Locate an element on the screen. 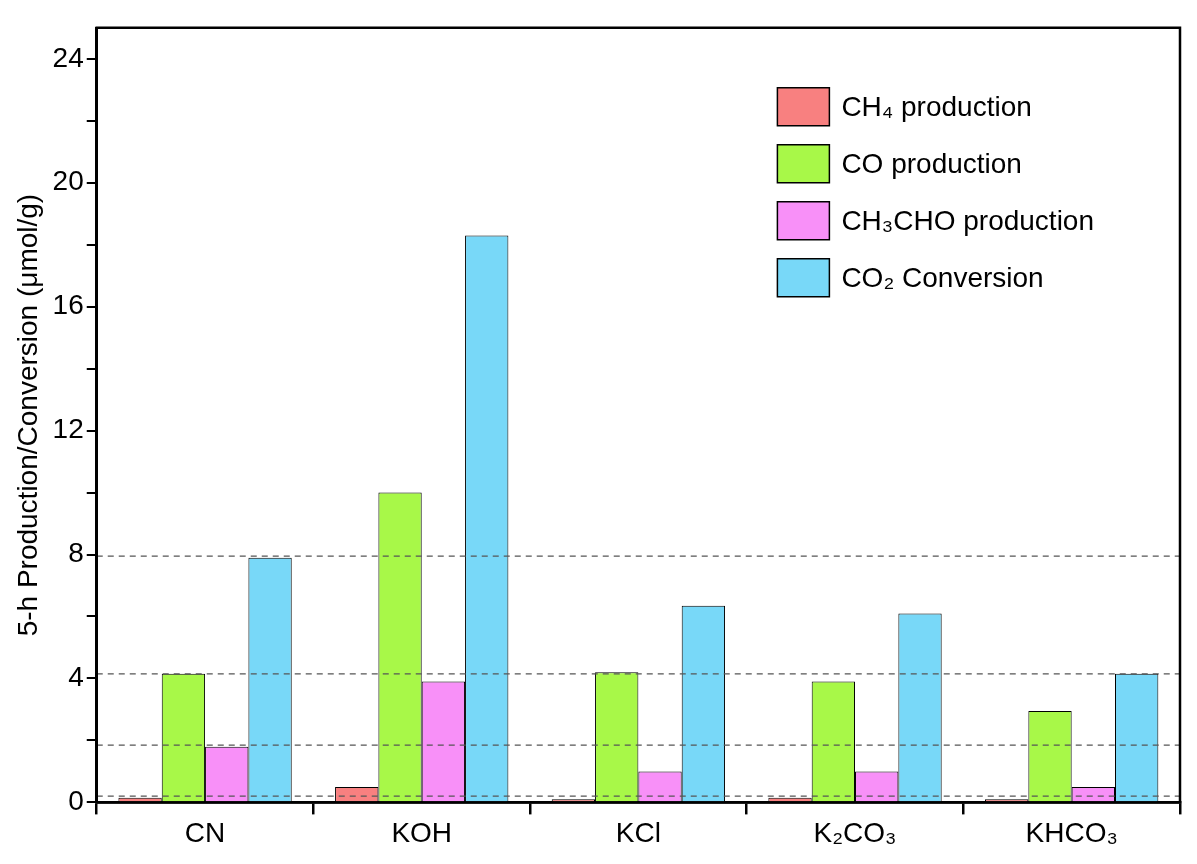 Image resolution: width=1197 pixels, height=864 pixels. y-tick-label: 12 is located at coordinates (68, 429).